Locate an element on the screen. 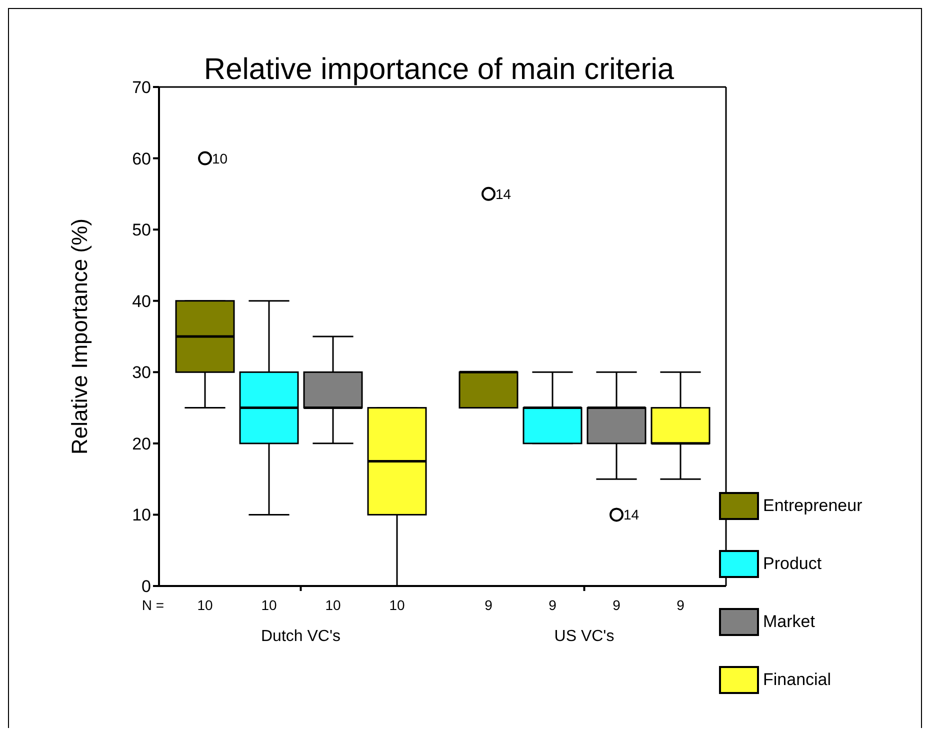  legend-label: Entrepreneur is located at coordinates (812, 506).